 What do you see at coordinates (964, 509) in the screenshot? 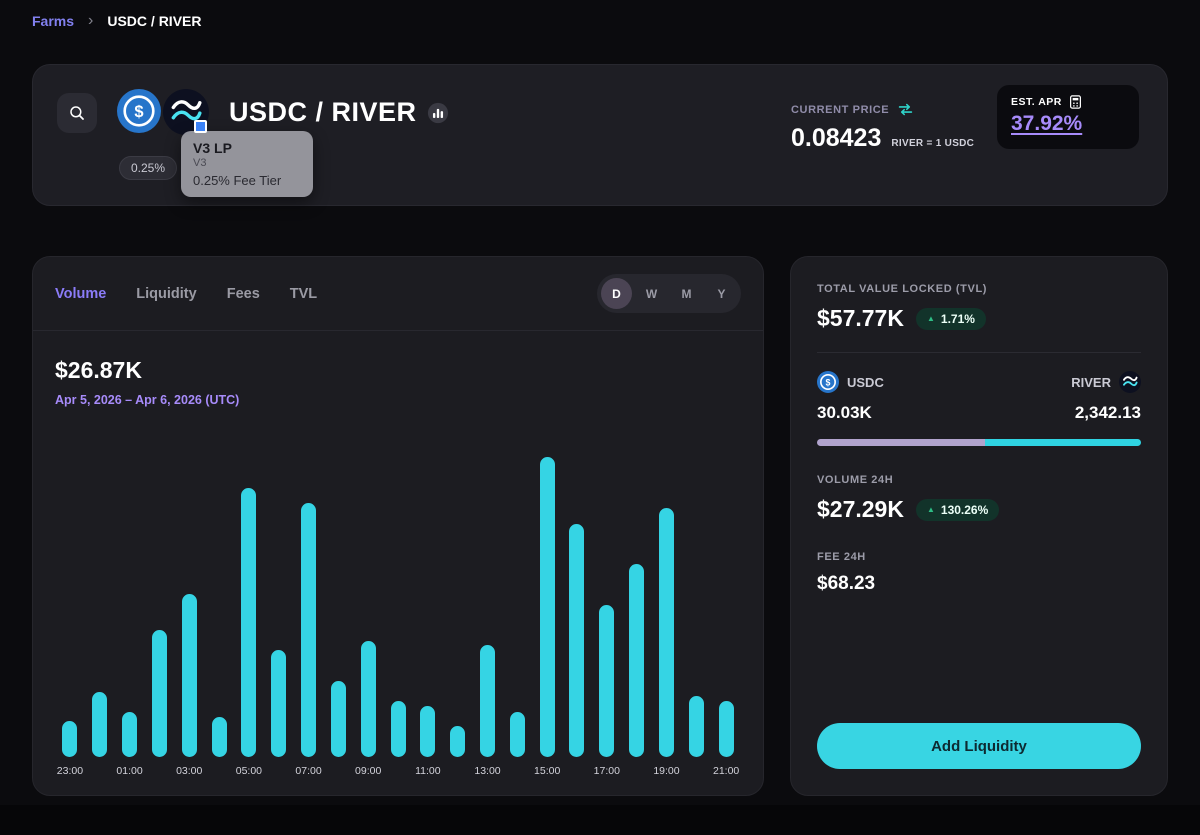
I see `volume-change-value: 130.26%` at bounding box center [964, 509].